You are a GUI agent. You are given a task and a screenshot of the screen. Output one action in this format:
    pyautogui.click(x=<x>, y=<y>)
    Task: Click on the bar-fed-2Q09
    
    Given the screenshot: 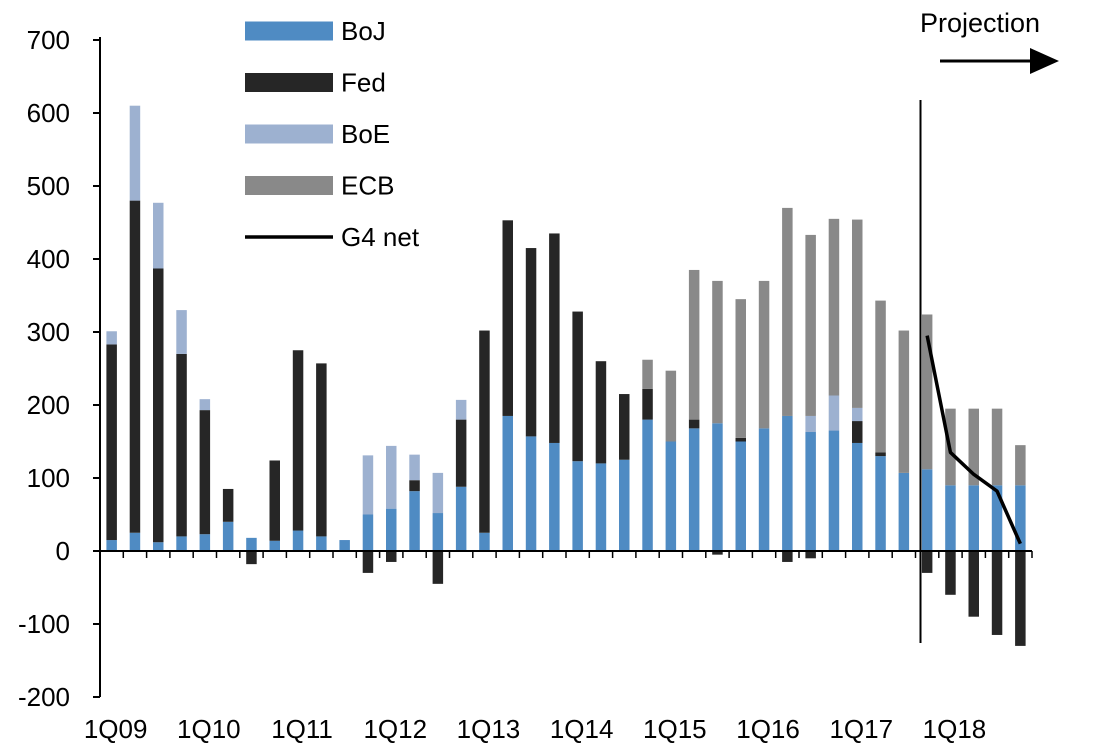 What is the action you would take?
    pyautogui.click(x=135, y=366)
    